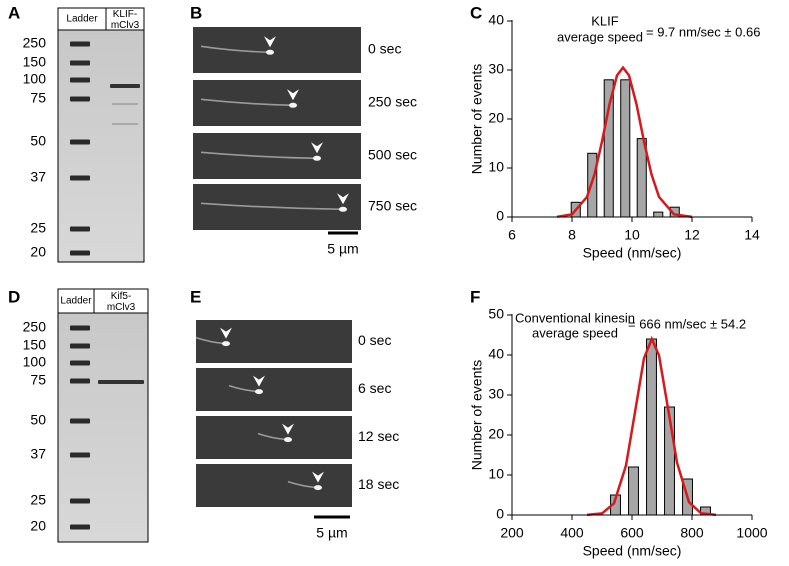 Image resolution: width=789 pixels, height=566 pixels. I want to click on x-tick-label: 600, so click(632, 533).